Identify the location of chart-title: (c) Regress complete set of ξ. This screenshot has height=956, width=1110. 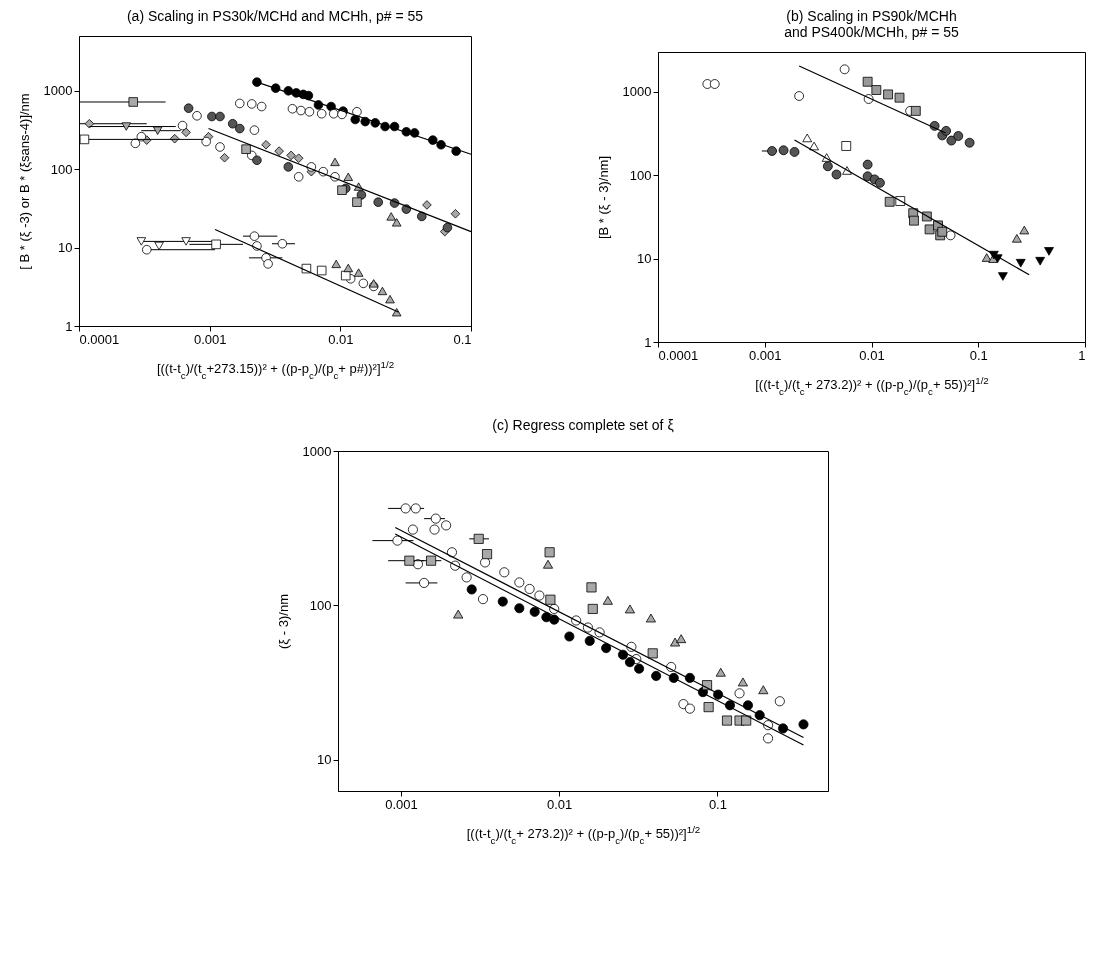
(582, 425).